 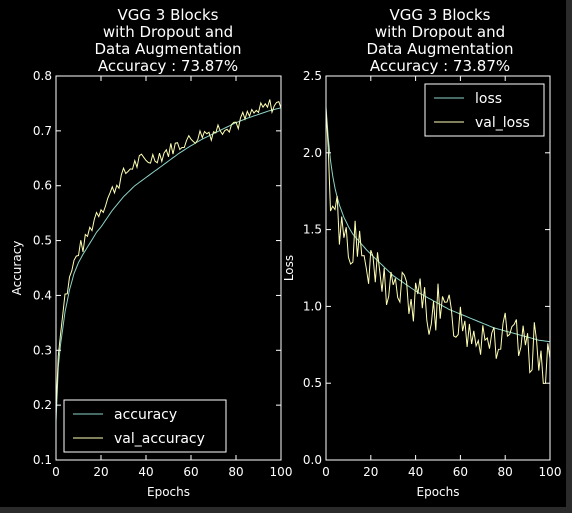 I want to click on y-tick-label: 0.3, so click(x=42, y=350).